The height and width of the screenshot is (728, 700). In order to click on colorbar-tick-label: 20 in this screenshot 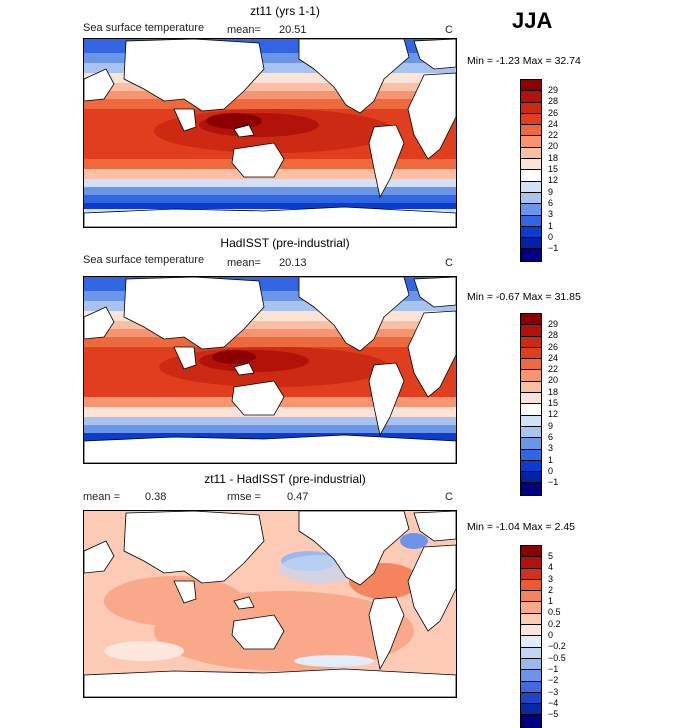, I will do `click(553, 380)`.